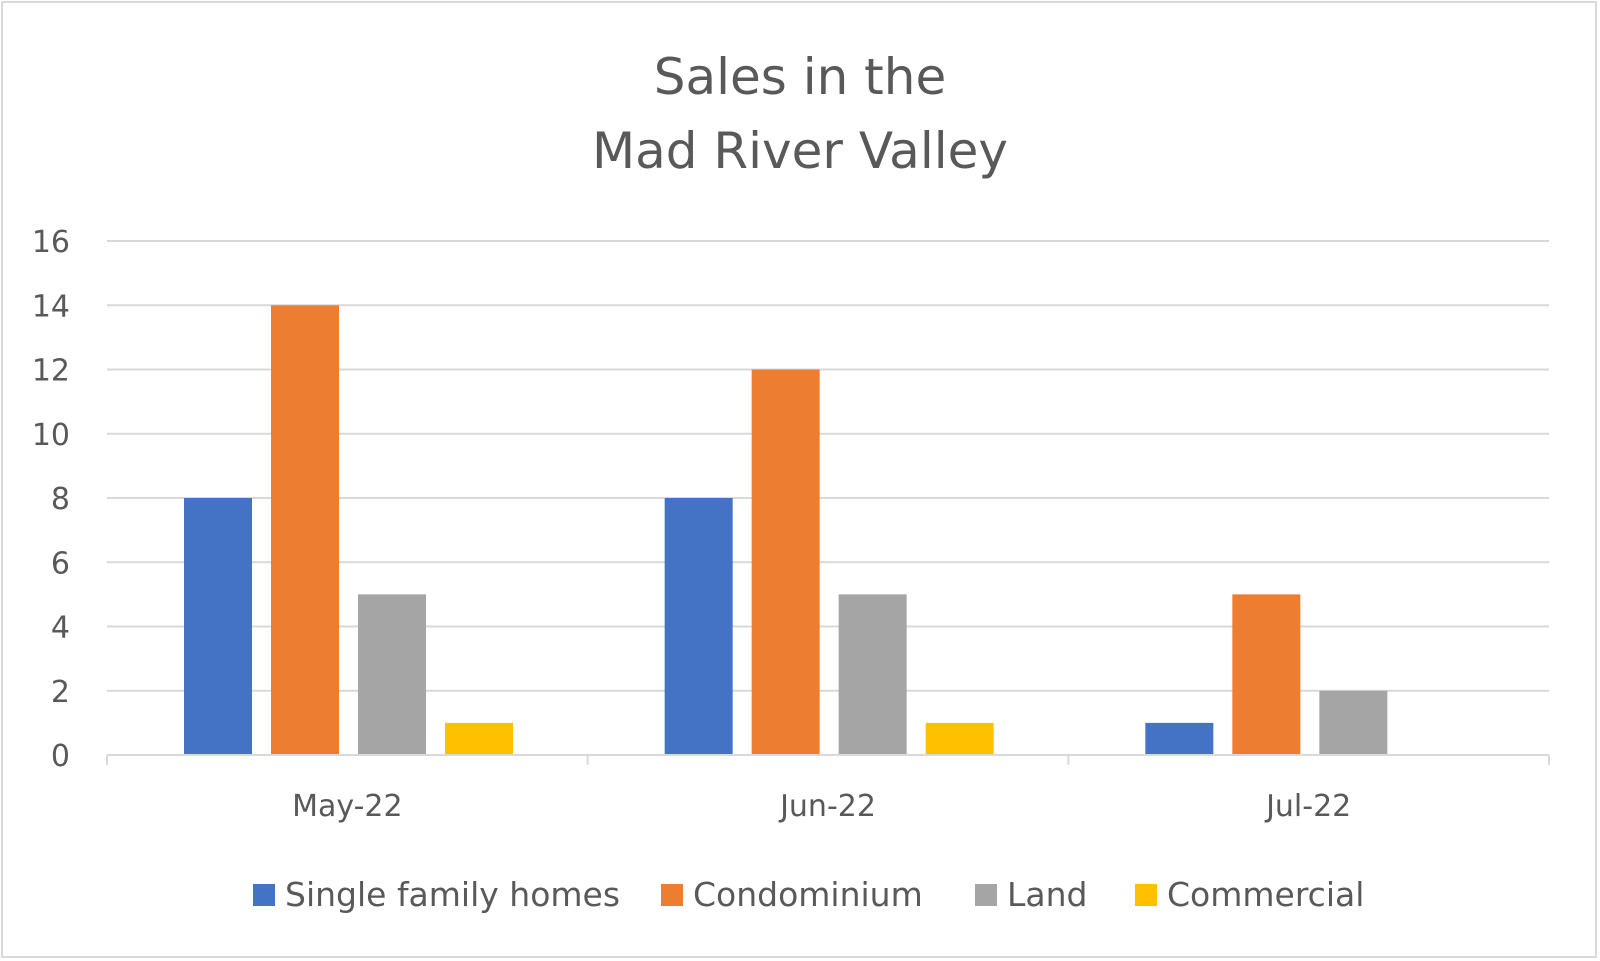 This screenshot has height=961, width=1600. Describe the element at coordinates (1047, 894) in the screenshot. I see `legend-label: Land` at that location.